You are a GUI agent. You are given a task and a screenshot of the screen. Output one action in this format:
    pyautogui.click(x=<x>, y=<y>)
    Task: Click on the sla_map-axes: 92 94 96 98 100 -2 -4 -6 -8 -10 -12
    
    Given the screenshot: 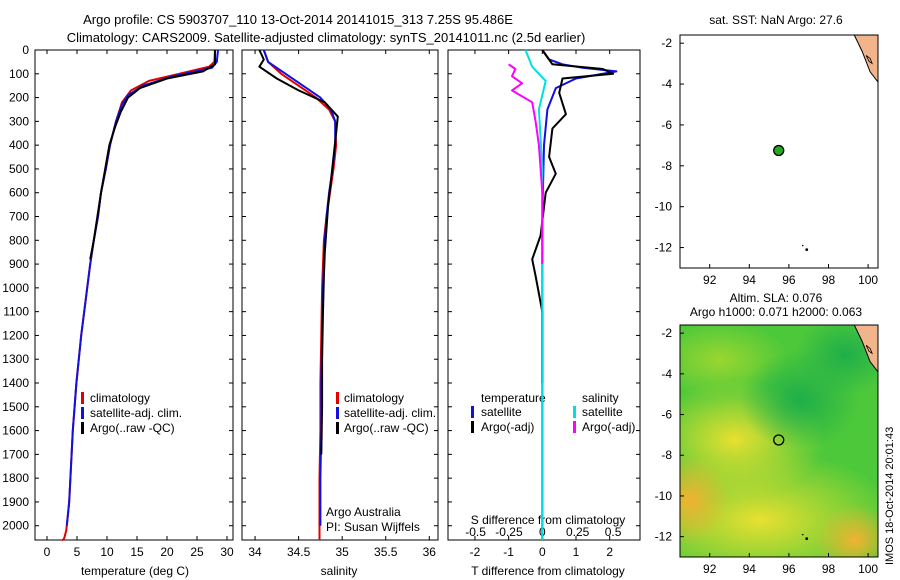 What is the action you would take?
    pyautogui.click(x=767, y=450)
    